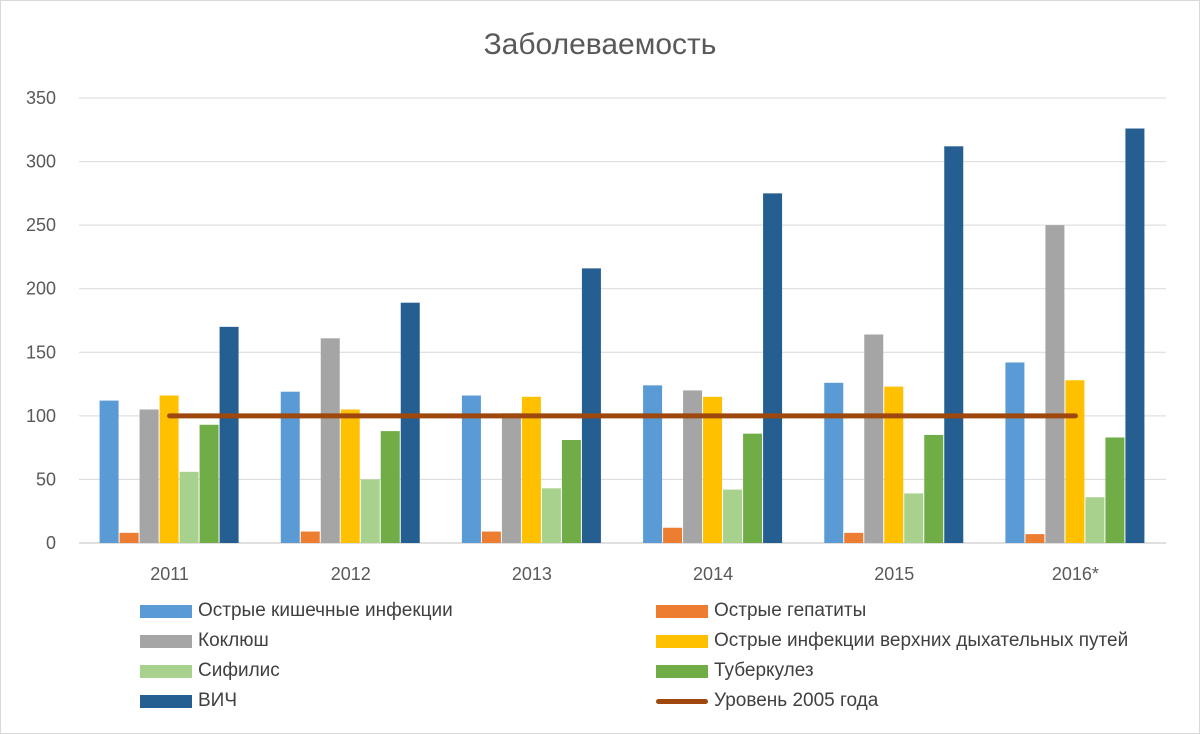 This screenshot has height=734, width=1200. What do you see at coordinates (934, 488) in the screenshot?
I see `bar-series-5-2015` at bounding box center [934, 488].